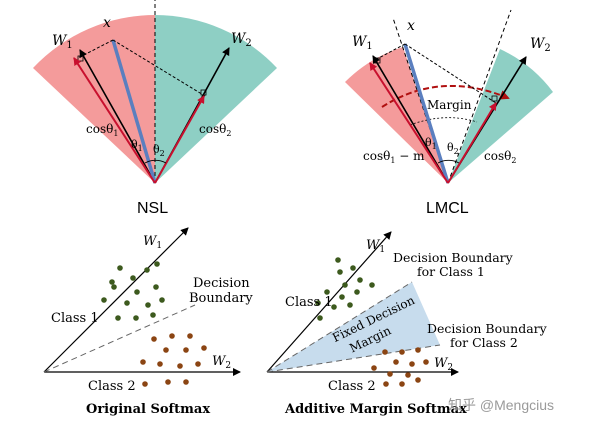  Describe the element at coordinates (449, 105) in the screenshot. I see `margin-label: Margin` at that location.